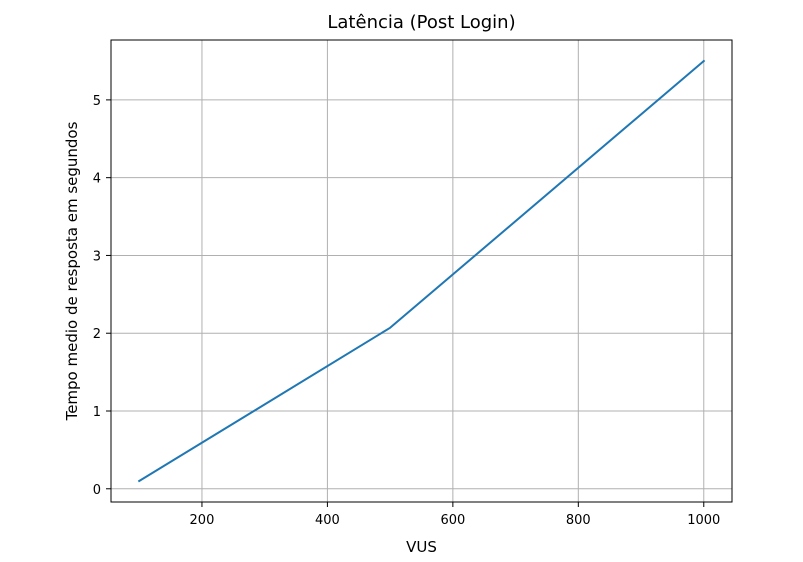 The height and width of the screenshot is (562, 803). Describe the element at coordinates (97, 256) in the screenshot. I see `y-tick-label: 3` at that location.